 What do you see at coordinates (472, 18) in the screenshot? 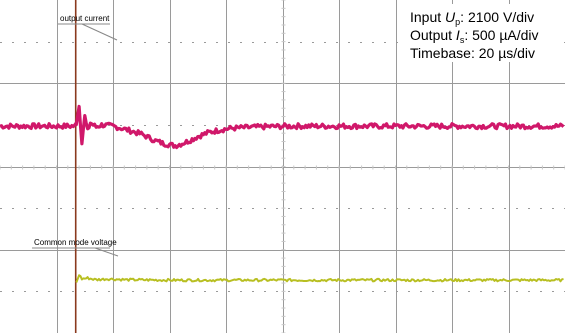
I see `info-line-input: Input Up: 2100 V/div` at bounding box center [472, 18].